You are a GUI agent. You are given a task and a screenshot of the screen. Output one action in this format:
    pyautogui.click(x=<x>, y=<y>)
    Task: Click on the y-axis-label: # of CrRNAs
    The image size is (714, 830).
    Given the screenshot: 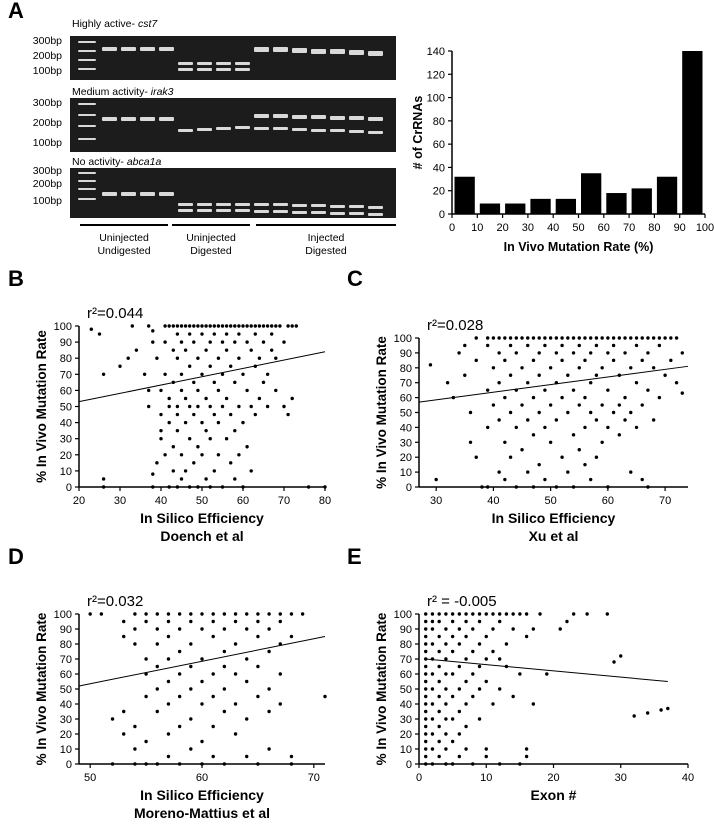 What is the action you would take?
    pyautogui.click(x=418, y=133)
    